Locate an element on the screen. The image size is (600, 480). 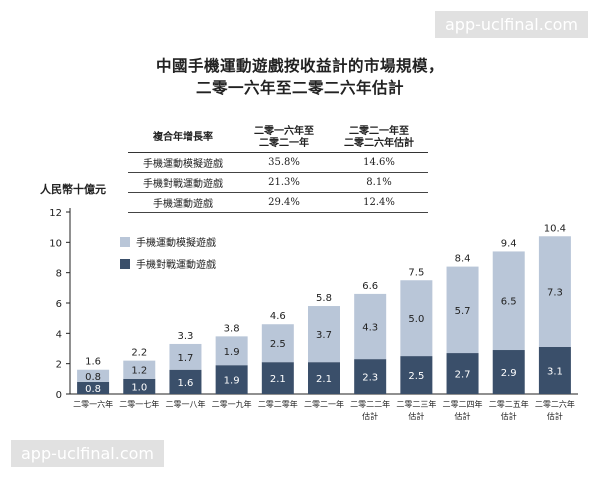
cagr-table-header-row: 複合年增長率 二零一六年至 二零二一年 二零二一年至 二零二六年估計 is located at coordinates (278, 138).